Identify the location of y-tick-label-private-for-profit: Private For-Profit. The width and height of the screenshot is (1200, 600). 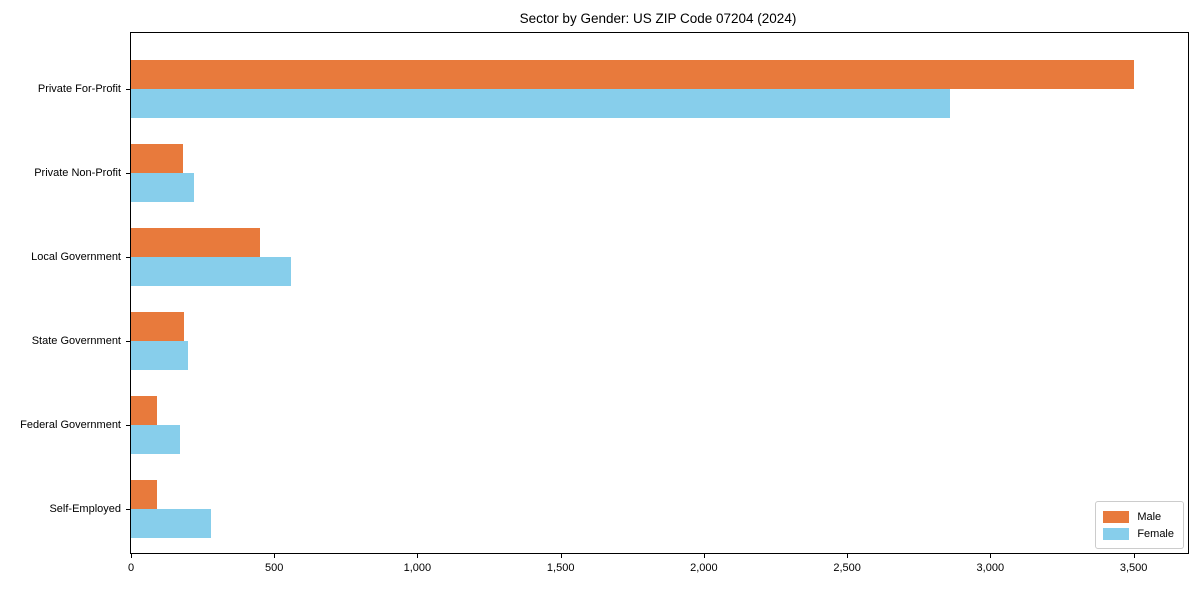
(79, 89).